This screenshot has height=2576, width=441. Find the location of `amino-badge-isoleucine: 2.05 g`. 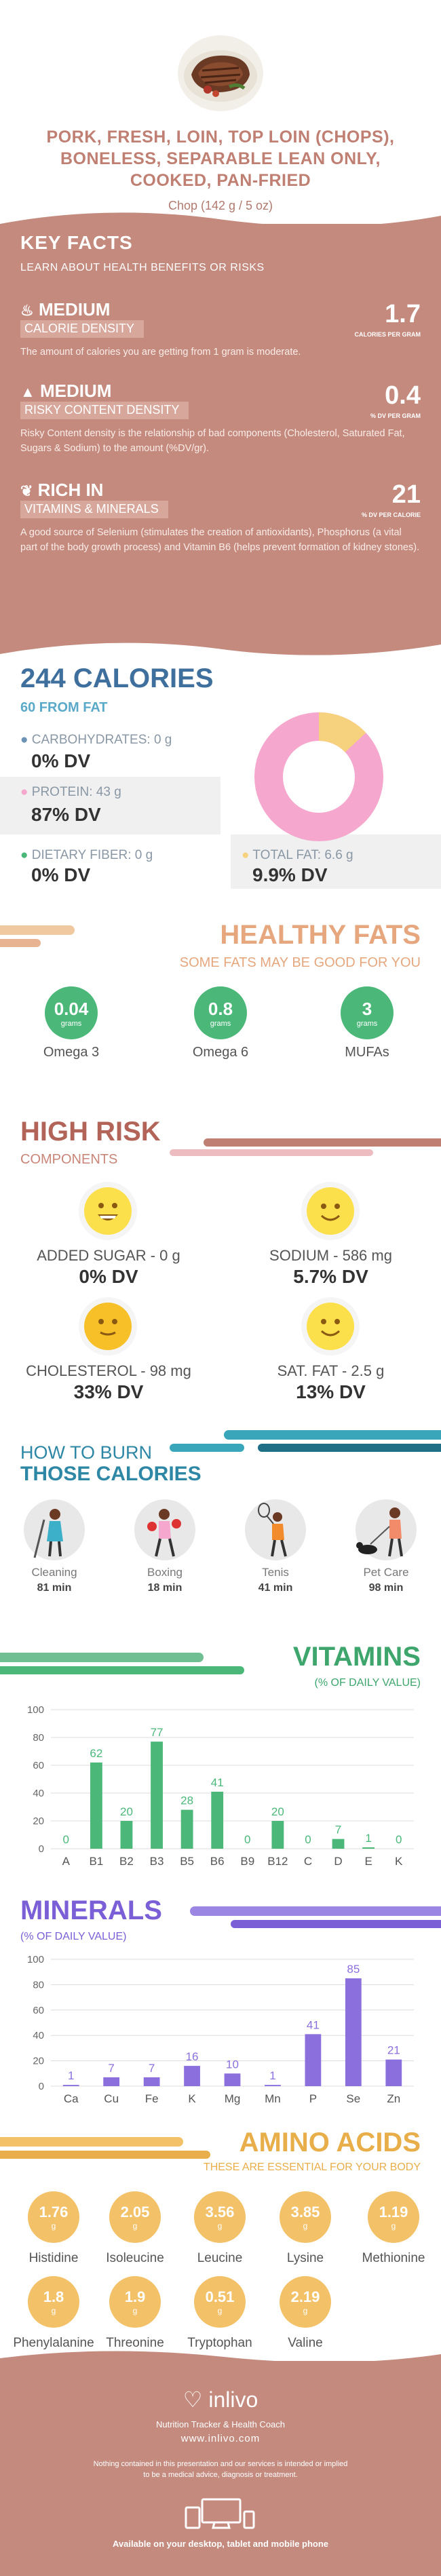

amino-badge-isoleucine: 2.05 g is located at coordinates (135, 2217).